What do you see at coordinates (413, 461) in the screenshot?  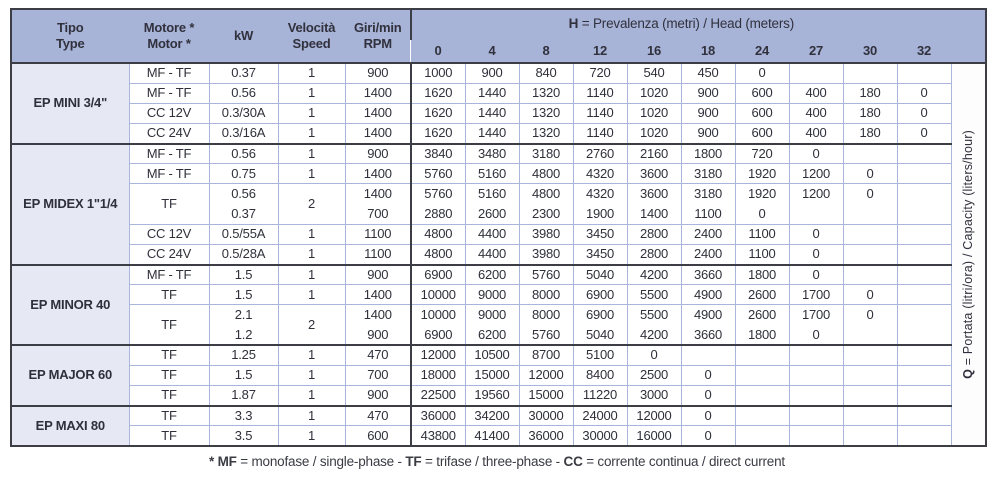 I see `footnote-abbrev: TF` at bounding box center [413, 461].